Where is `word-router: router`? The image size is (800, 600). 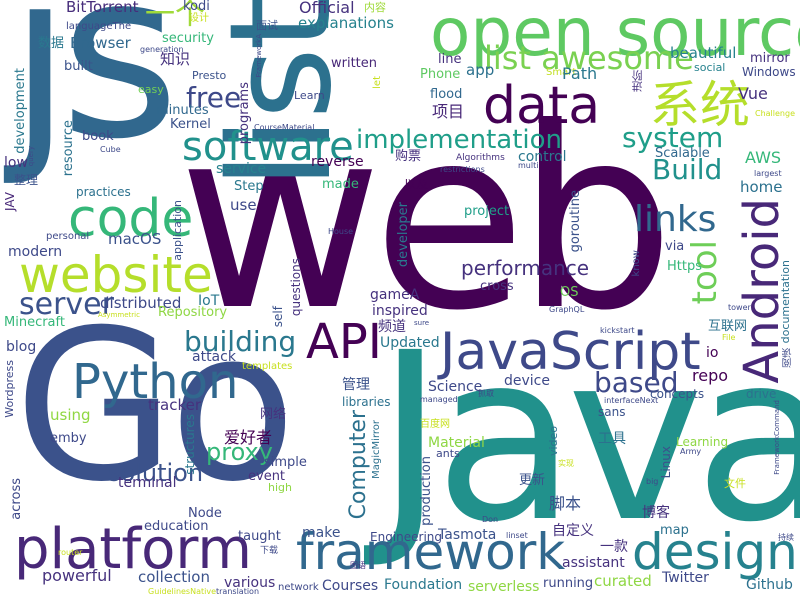
word-router: router is located at coordinates (70, 552).